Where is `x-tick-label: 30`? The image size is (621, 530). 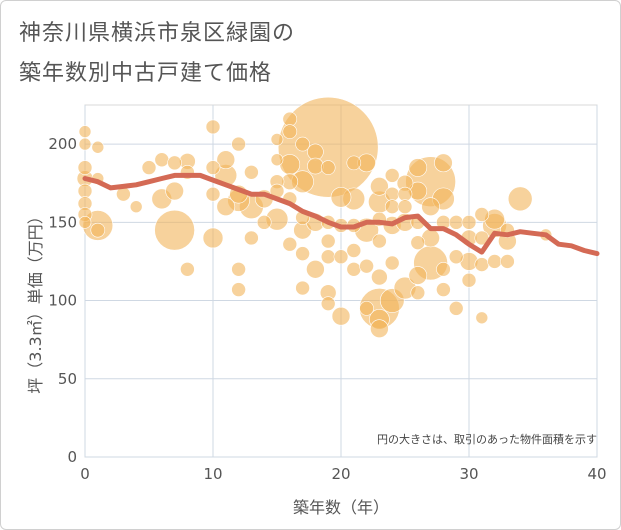
x-tick-label: 30 is located at coordinates (468, 474).